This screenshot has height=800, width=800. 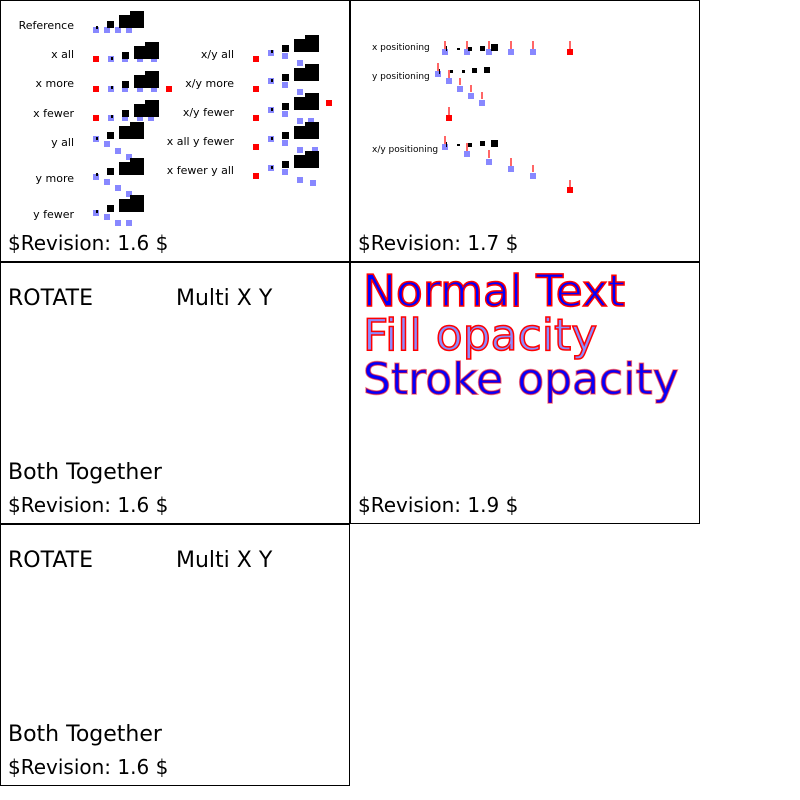 I want to click on stroke-opacity-text: Stroke opacity, so click(x=520, y=379).